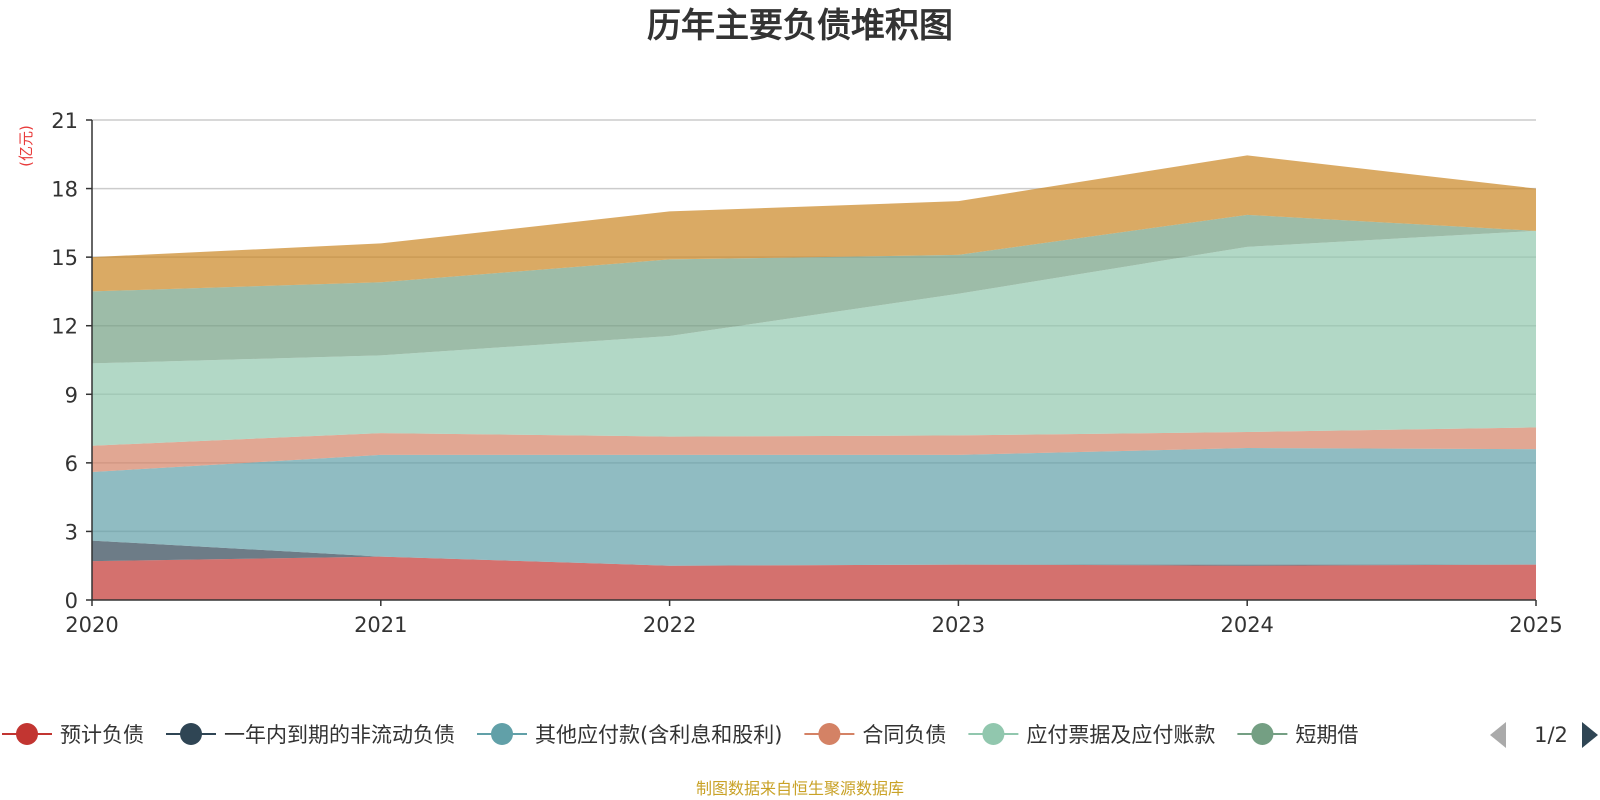 The width and height of the screenshot is (1600, 800). I want to click on legend-item: 短期借, so click(1297, 735).